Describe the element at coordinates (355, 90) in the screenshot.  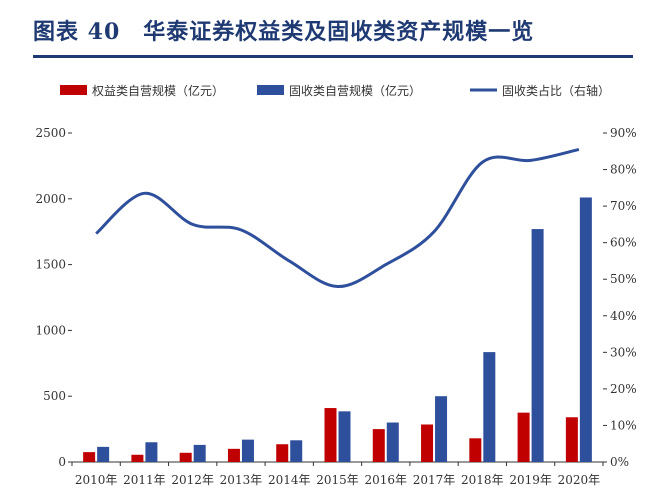
I see `legend-label-1: 固收类自营规模（亿元）` at that location.